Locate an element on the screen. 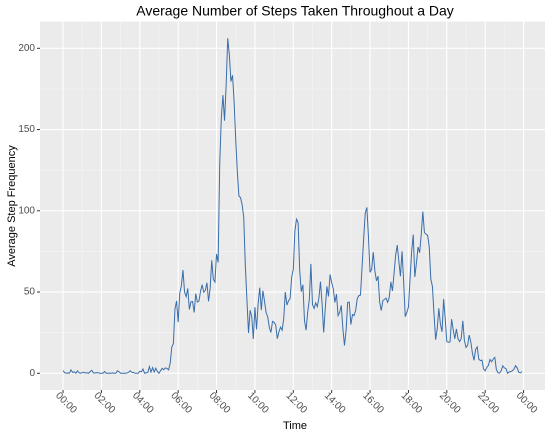 This screenshot has width=557, height=437. x-tick-label: 12:00 is located at coordinates (296, 403).